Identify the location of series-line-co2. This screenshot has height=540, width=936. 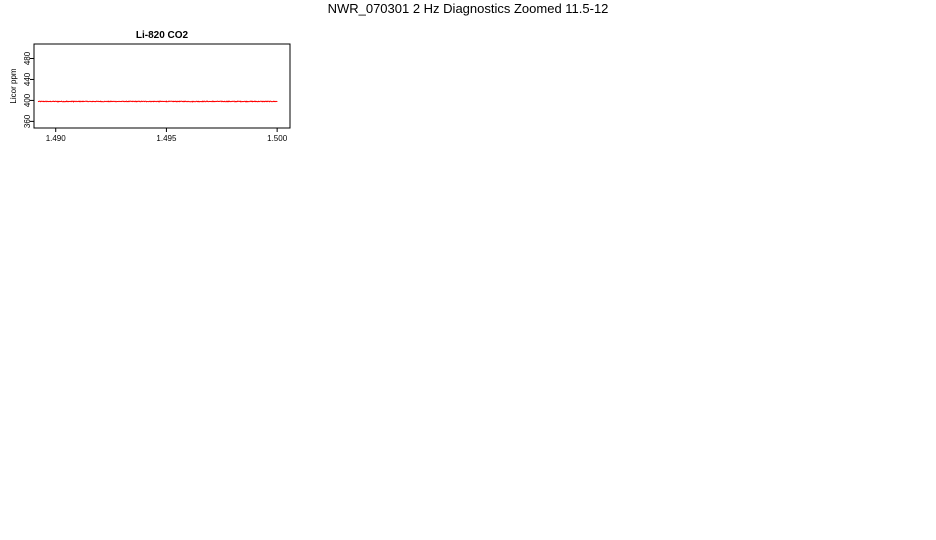
(157, 101).